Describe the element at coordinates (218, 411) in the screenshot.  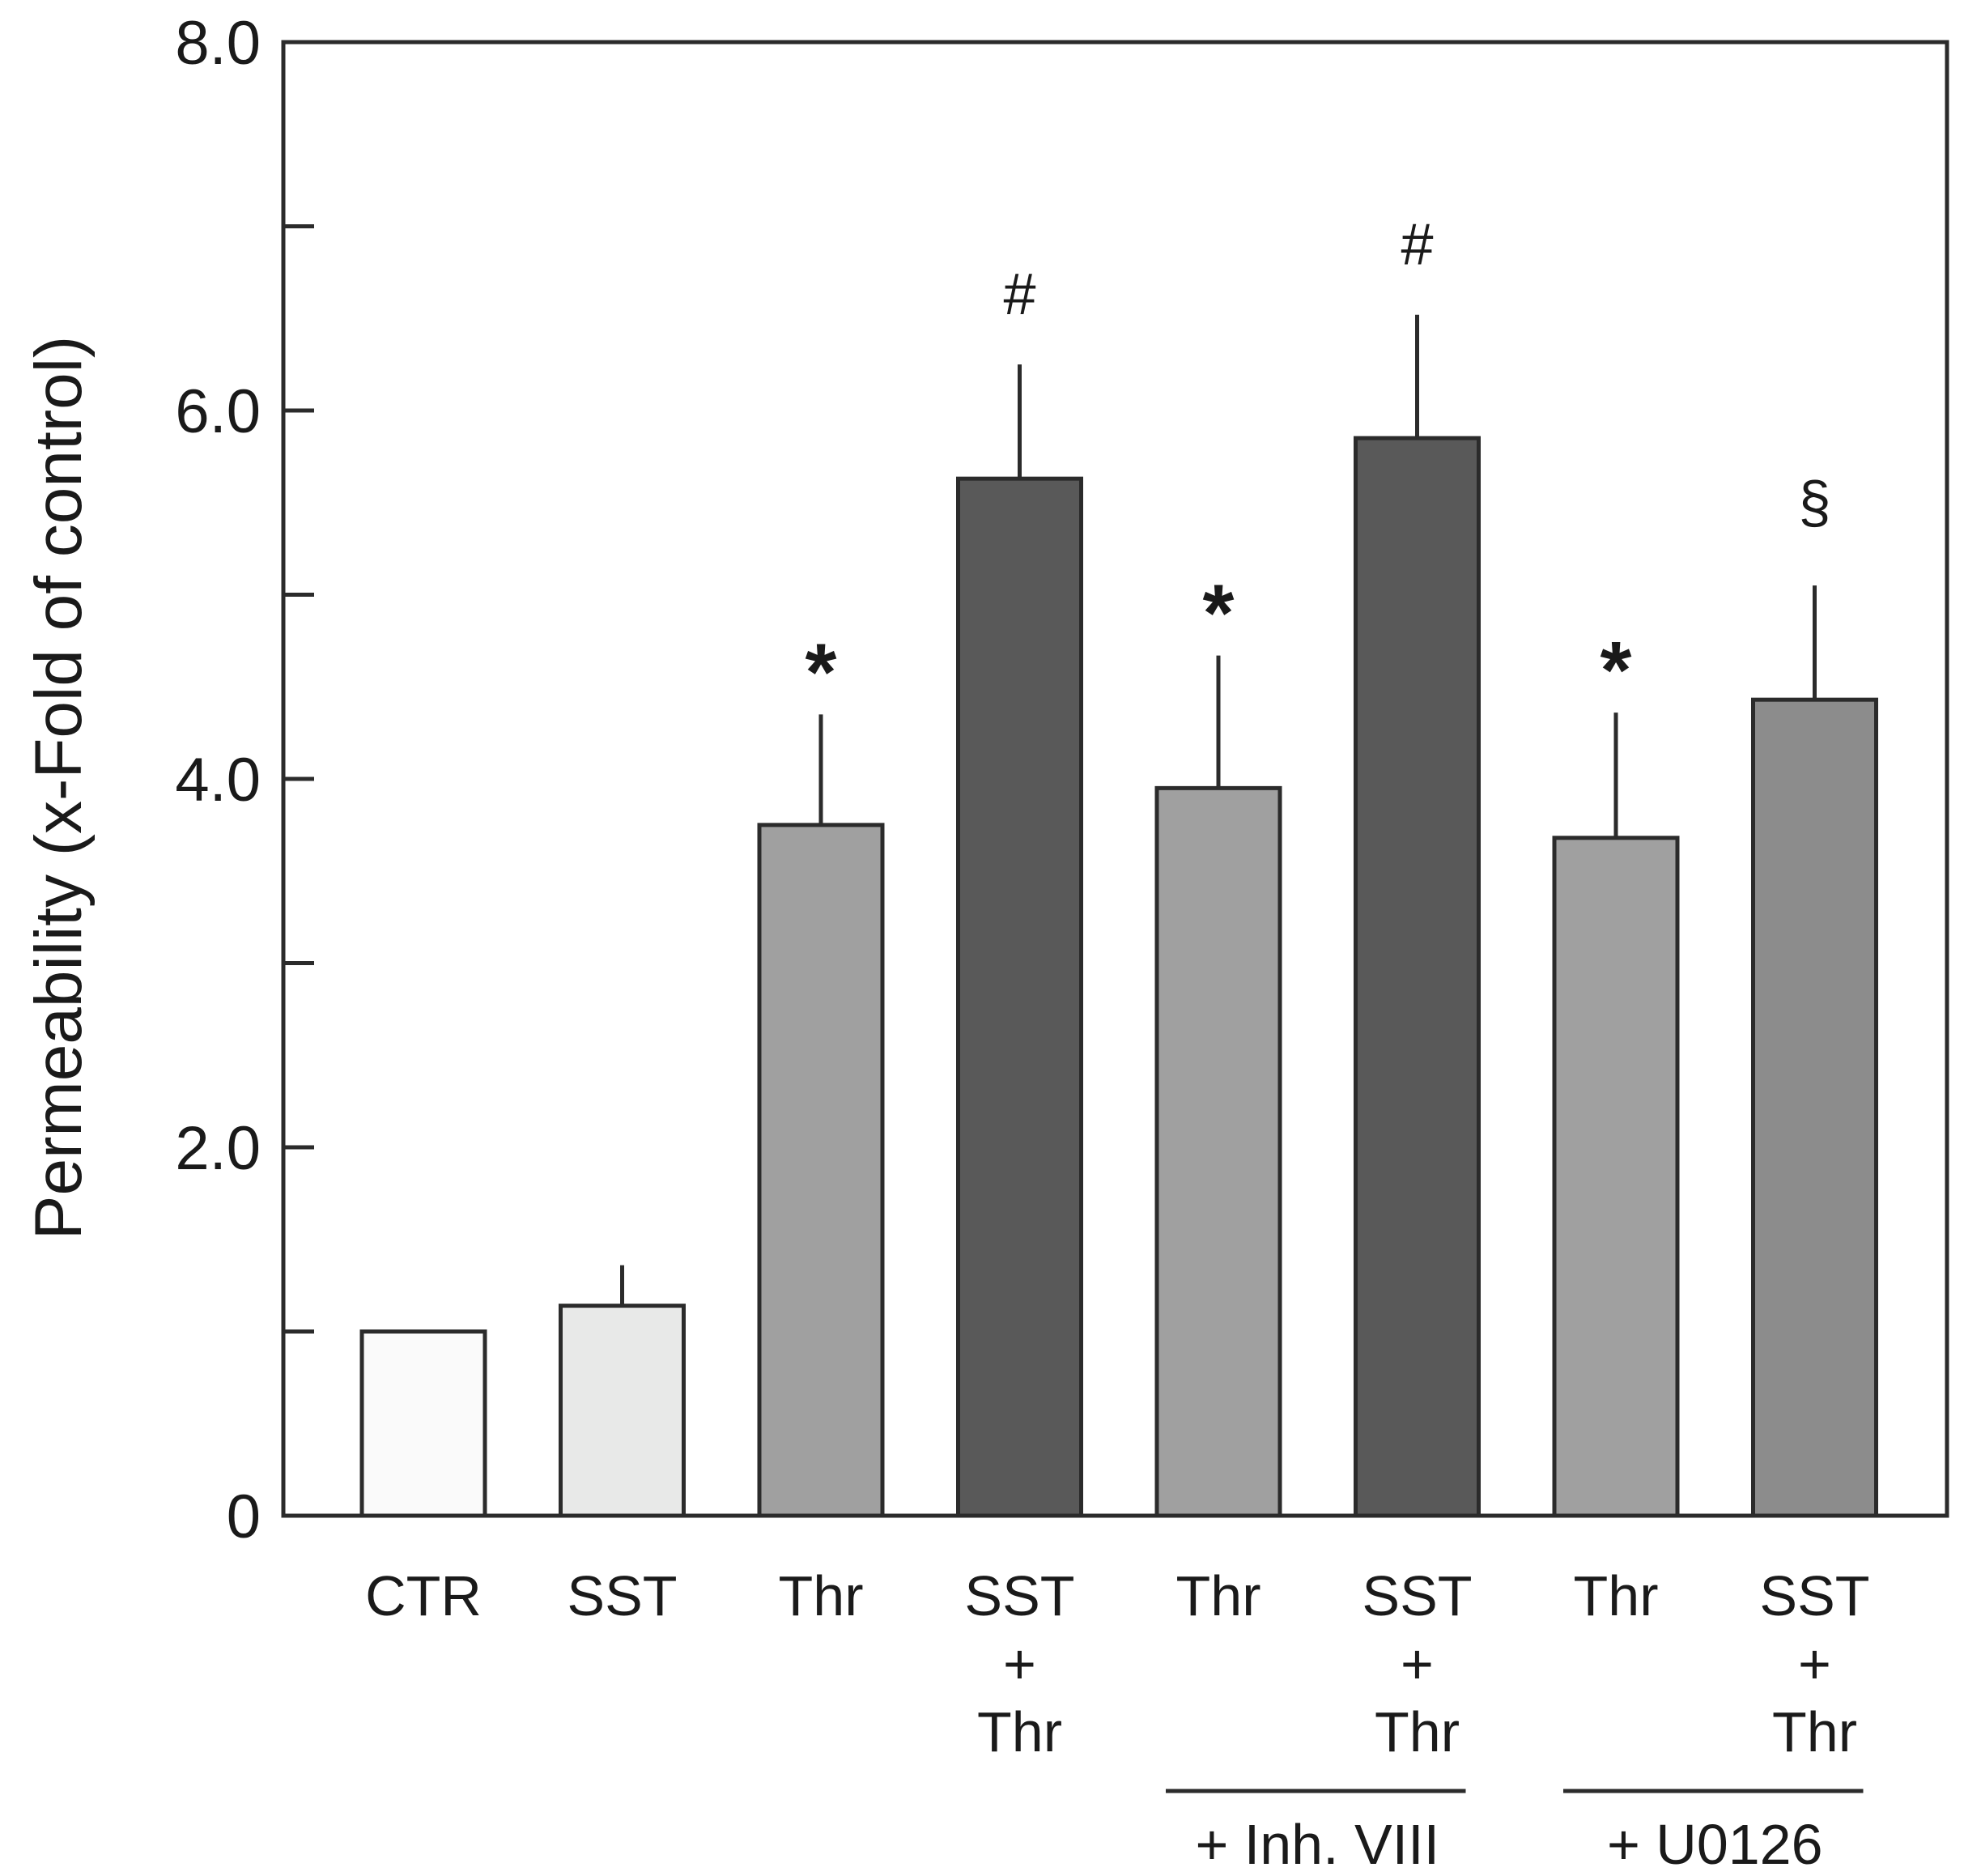
I see `y-tick-label: 6.0` at that location.